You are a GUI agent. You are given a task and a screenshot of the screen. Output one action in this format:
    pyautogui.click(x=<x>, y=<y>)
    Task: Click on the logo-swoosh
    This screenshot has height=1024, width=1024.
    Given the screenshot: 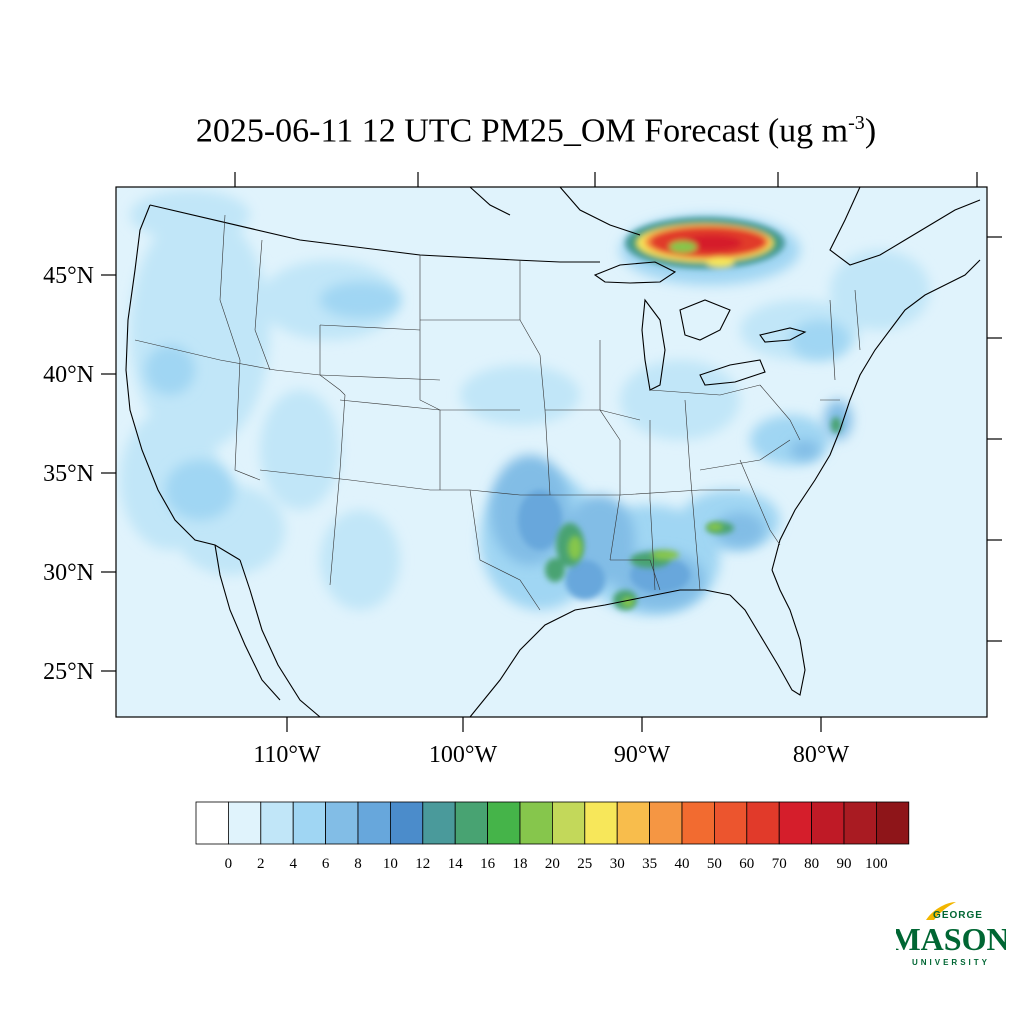 What is the action you would take?
    pyautogui.click(x=941, y=911)
    